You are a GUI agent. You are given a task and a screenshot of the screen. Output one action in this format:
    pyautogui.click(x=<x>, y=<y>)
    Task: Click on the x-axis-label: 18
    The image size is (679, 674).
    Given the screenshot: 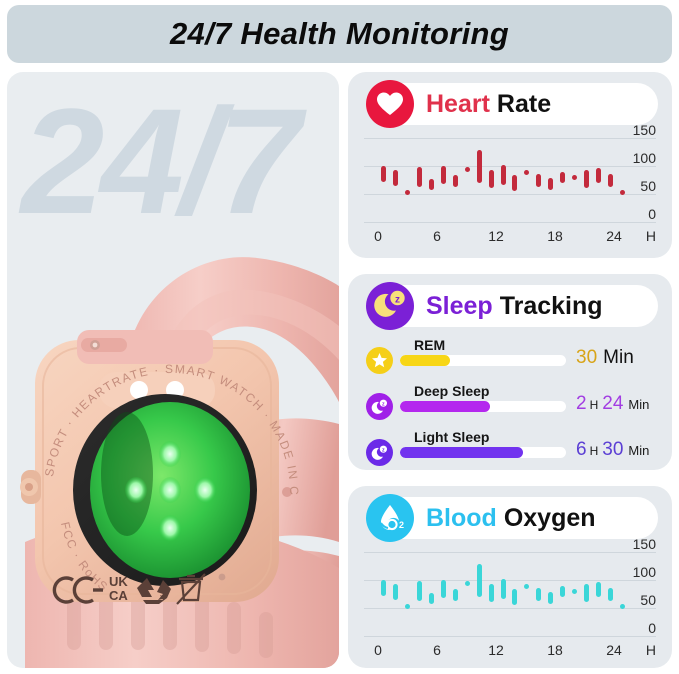 What is the action you would take?
    pyautogui.click(x=555, y=650)
    